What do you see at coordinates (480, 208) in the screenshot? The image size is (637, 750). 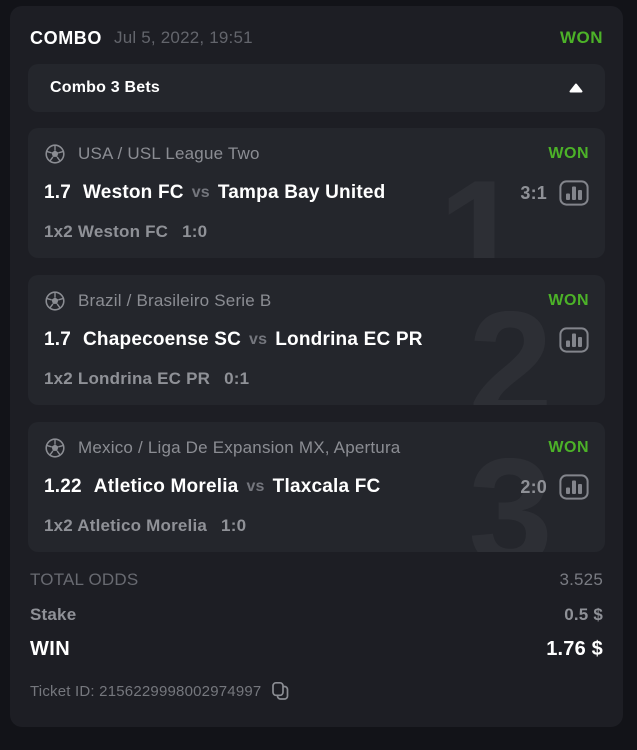 I see `bet-number-watermark: 1` at bounding box center [480, 208].